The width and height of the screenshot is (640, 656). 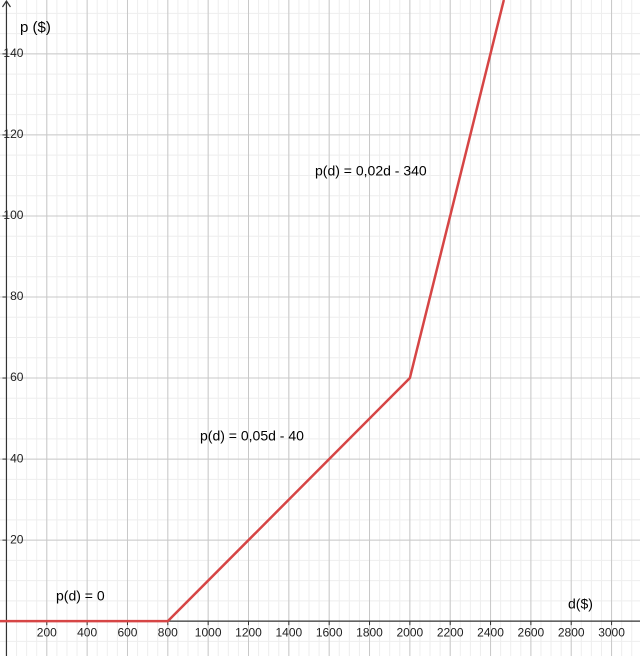 I want to click on x-tick-label: 3000, so click(x=611, y=632).